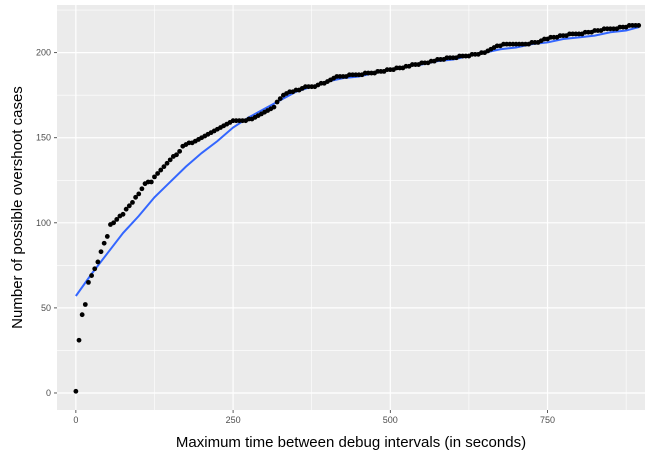 This screenshot has height=456, width=651. Describe the element at coordinates (46, 308) in the screenshot. I see `y-tick-label: 50` at that location.